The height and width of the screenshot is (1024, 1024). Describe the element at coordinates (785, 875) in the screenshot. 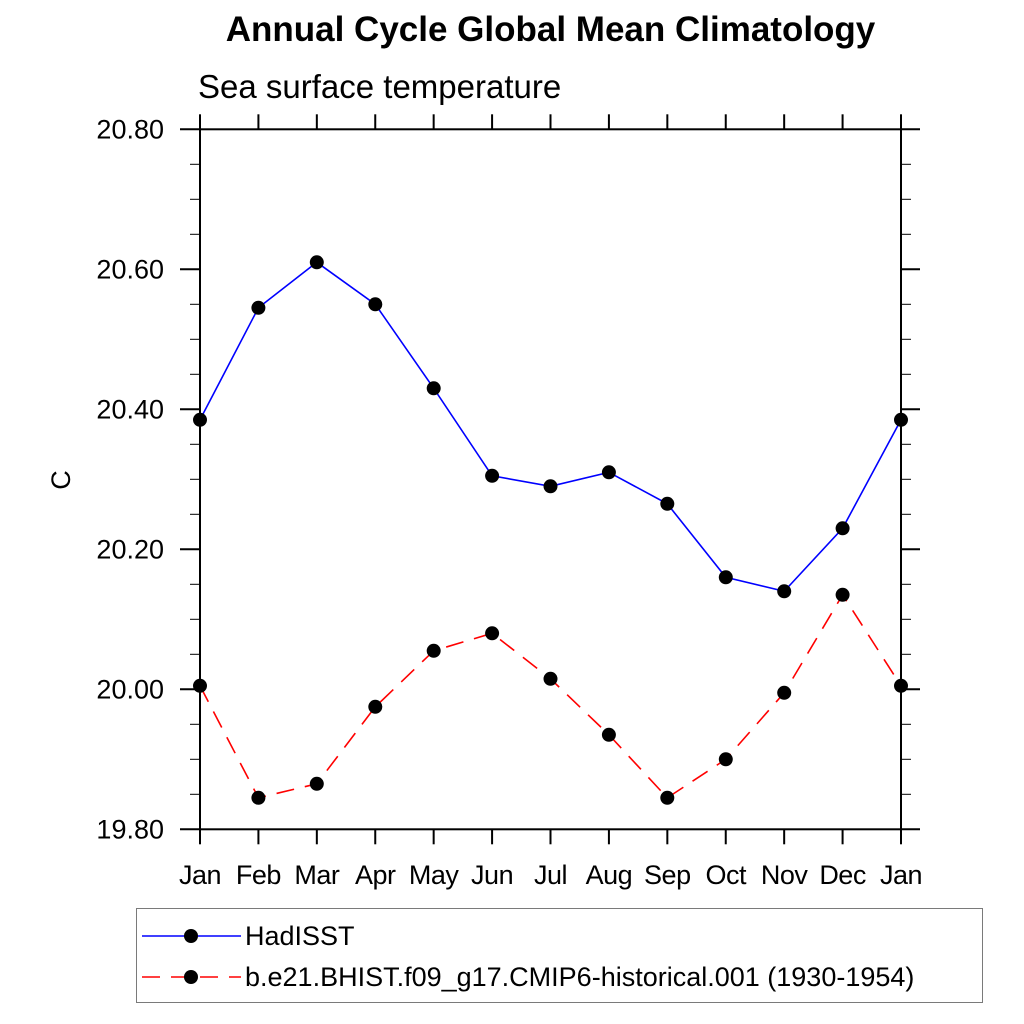

I see `x-tick-label-month: Nov` at that location.